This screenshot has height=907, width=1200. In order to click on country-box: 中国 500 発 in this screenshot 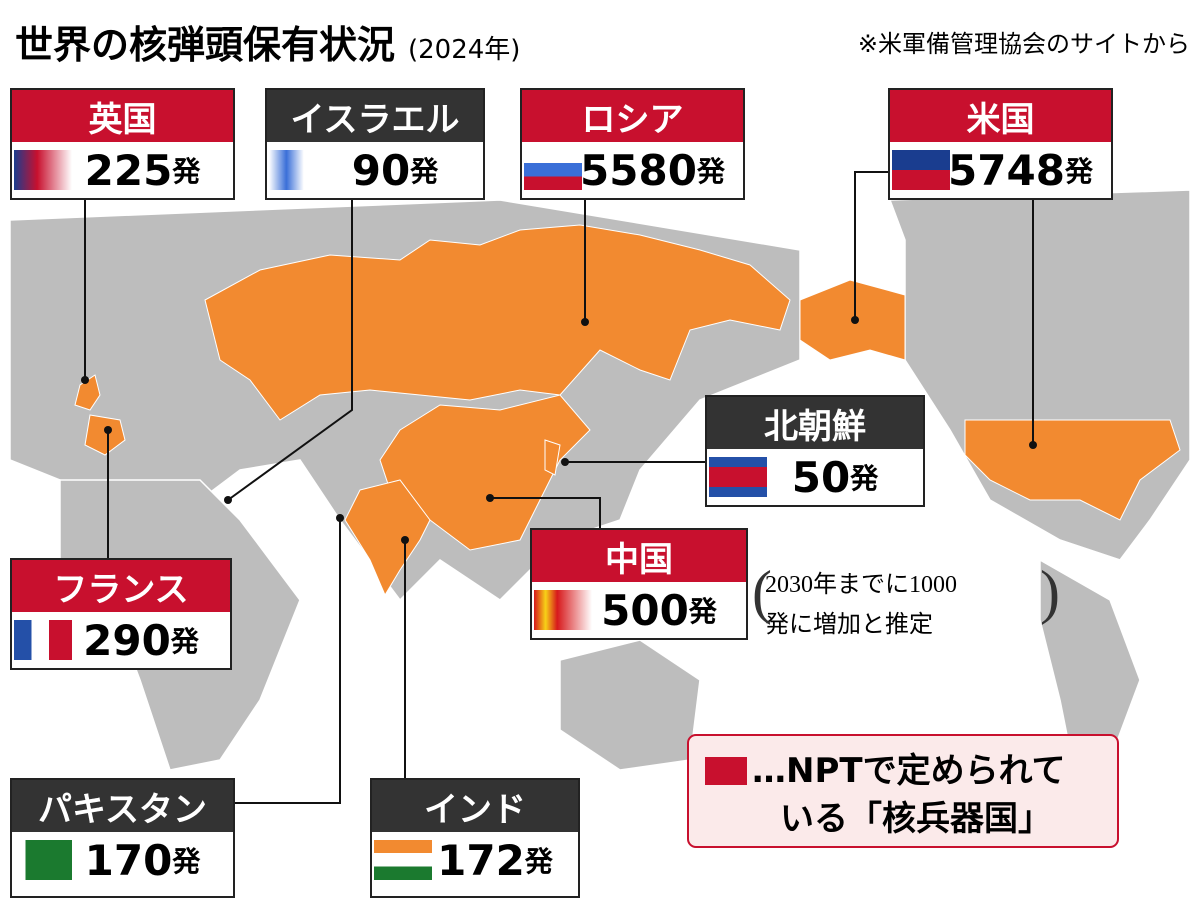, I will do `click(639, 584)`.